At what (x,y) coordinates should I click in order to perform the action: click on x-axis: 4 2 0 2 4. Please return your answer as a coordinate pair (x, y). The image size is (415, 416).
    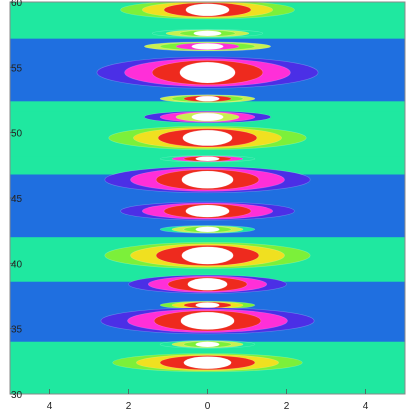
    Looking at the image, I should click on (208, 400).